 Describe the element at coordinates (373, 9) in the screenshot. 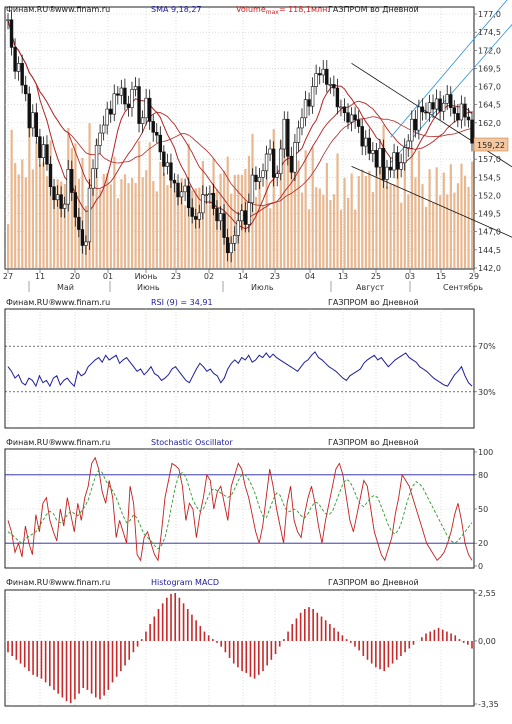

I see `price-title: ГАЗПРОМ во Дневной` at that location.